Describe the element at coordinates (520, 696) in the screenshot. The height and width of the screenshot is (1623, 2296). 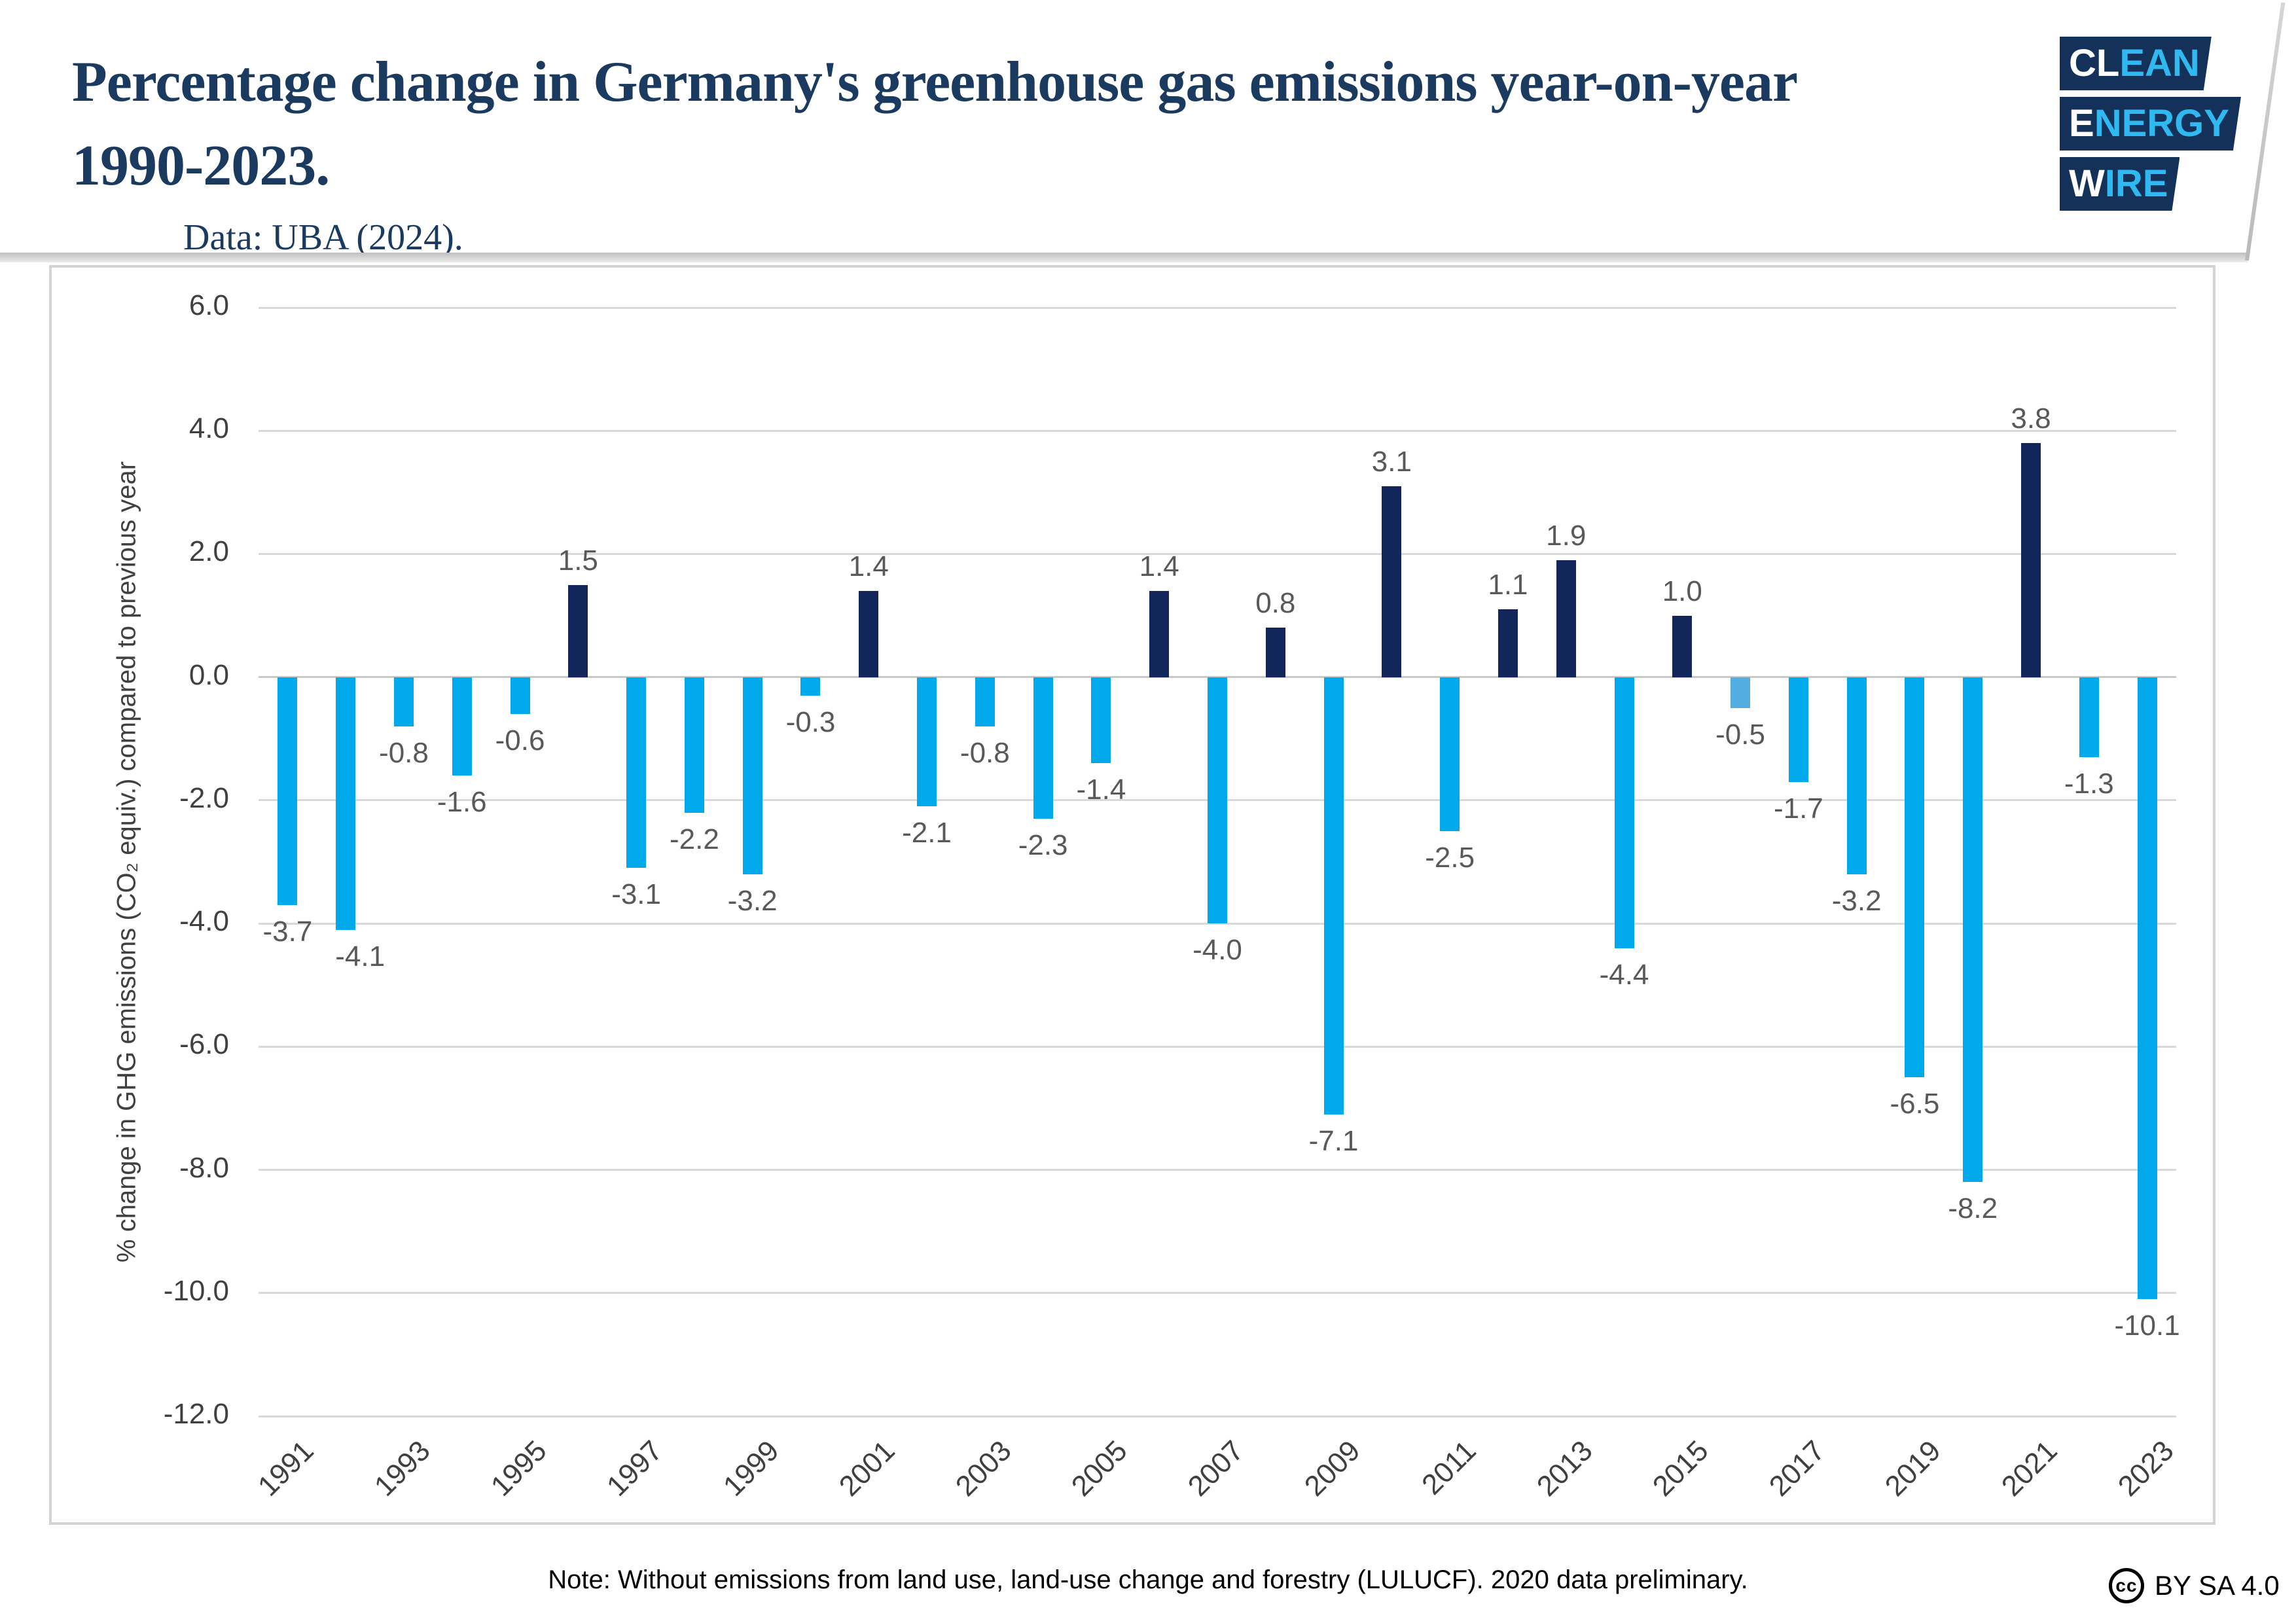
I see `bar-1995` at that location.